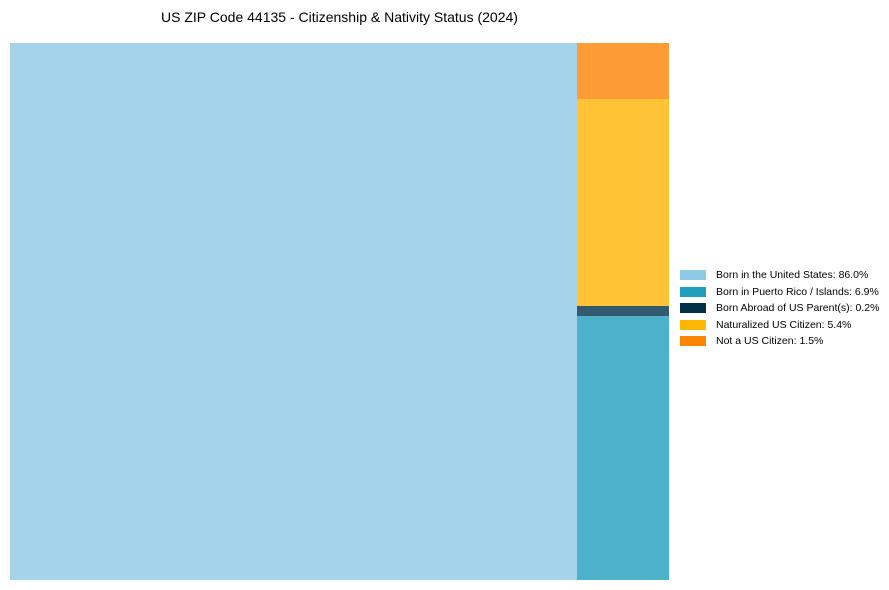 The width and height of the screenshot is (889, 590). Describe the element at coordinates (623, 448) in the screenshot. I see `tile-born-puerto-rico` at that location.